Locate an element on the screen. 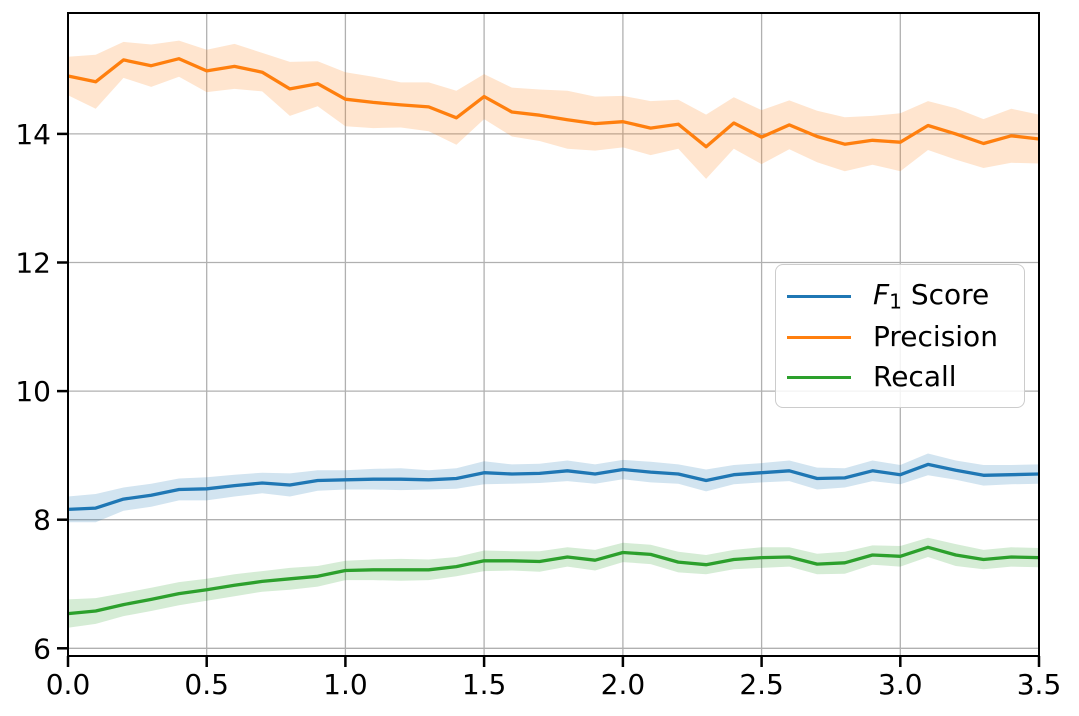 This screenshot has height=716, width=1079. legend: F1 Score Precision Recall is located at coordinates (900, 336).